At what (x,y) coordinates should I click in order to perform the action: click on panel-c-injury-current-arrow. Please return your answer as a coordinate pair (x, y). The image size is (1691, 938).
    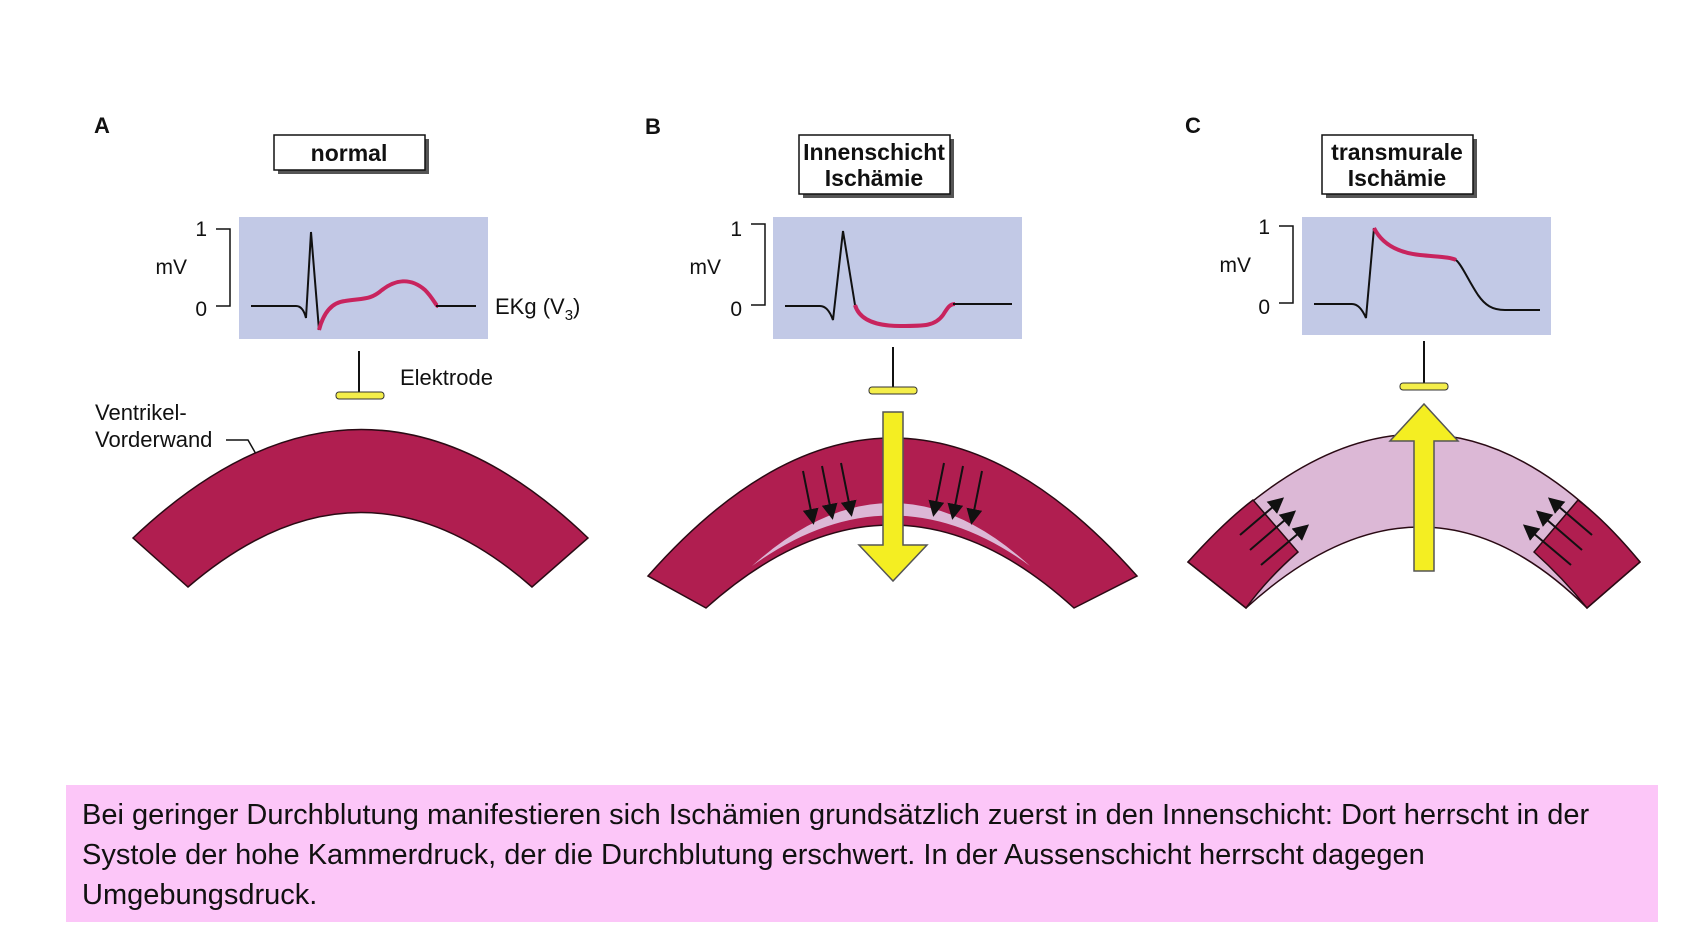
    Looking at the image, I should click on (1424, 487).